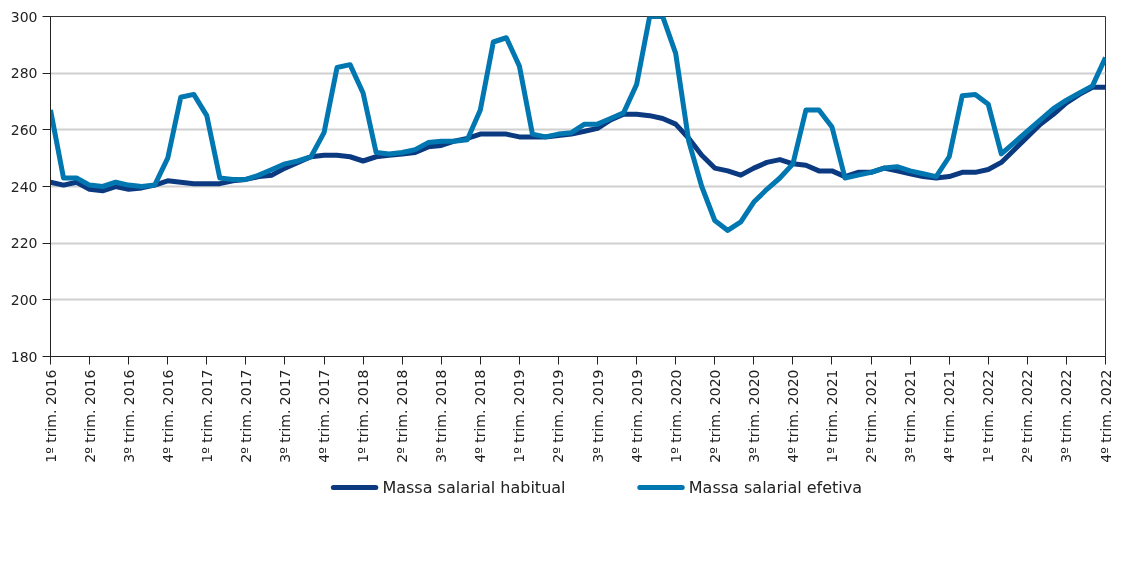 The image size is (1137, 582). What do you see at coordinates (206, 416) in the screenshot?
I see `x-tick-label: 1º trim. 2017` at bounding box center [206, 416].